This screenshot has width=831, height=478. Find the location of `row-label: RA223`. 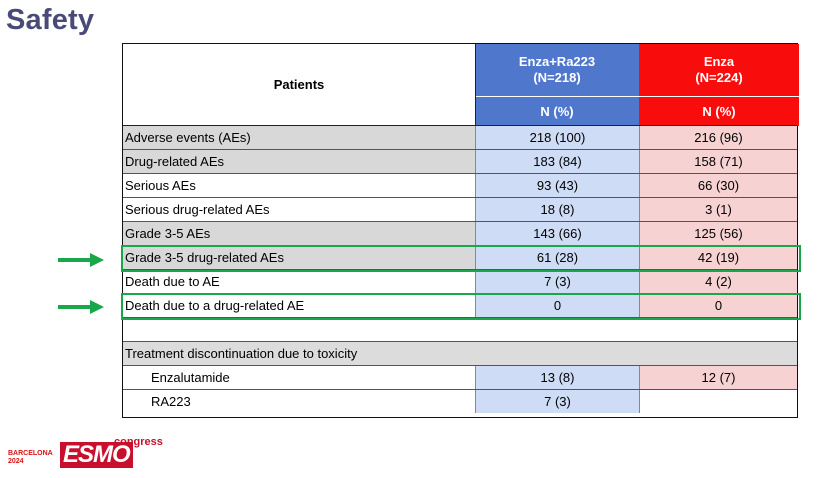

row-label: RA223 is located at coordinates (299, 401).